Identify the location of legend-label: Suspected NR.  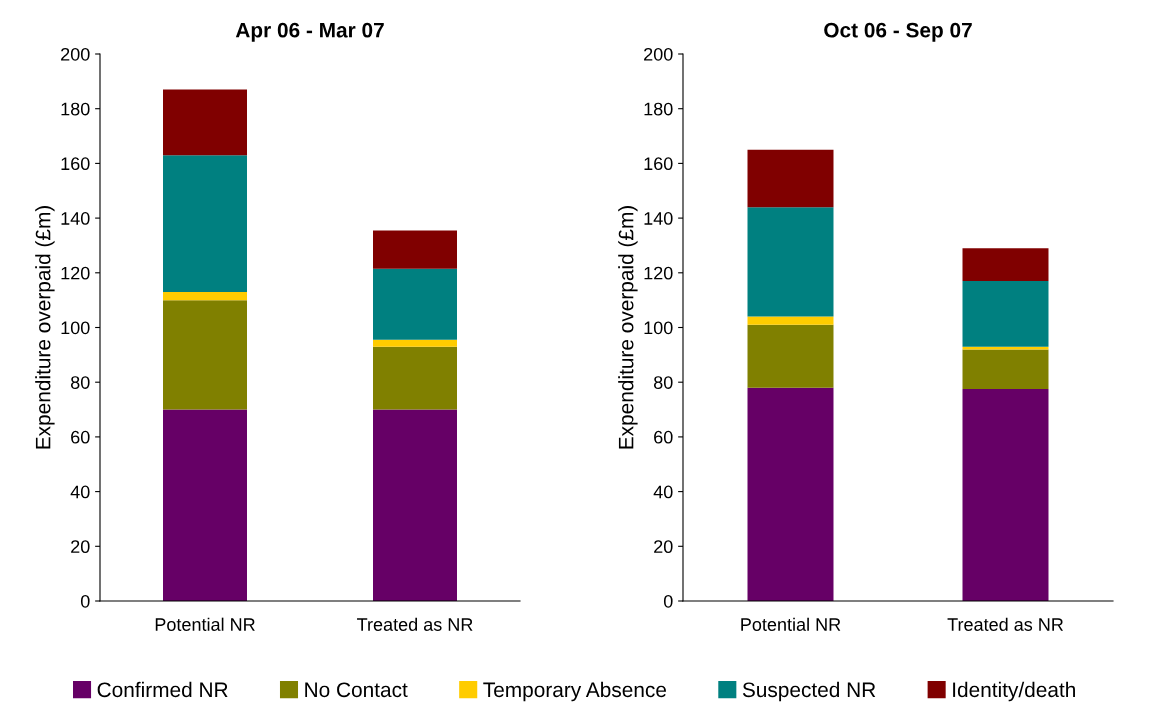
(809, 691).